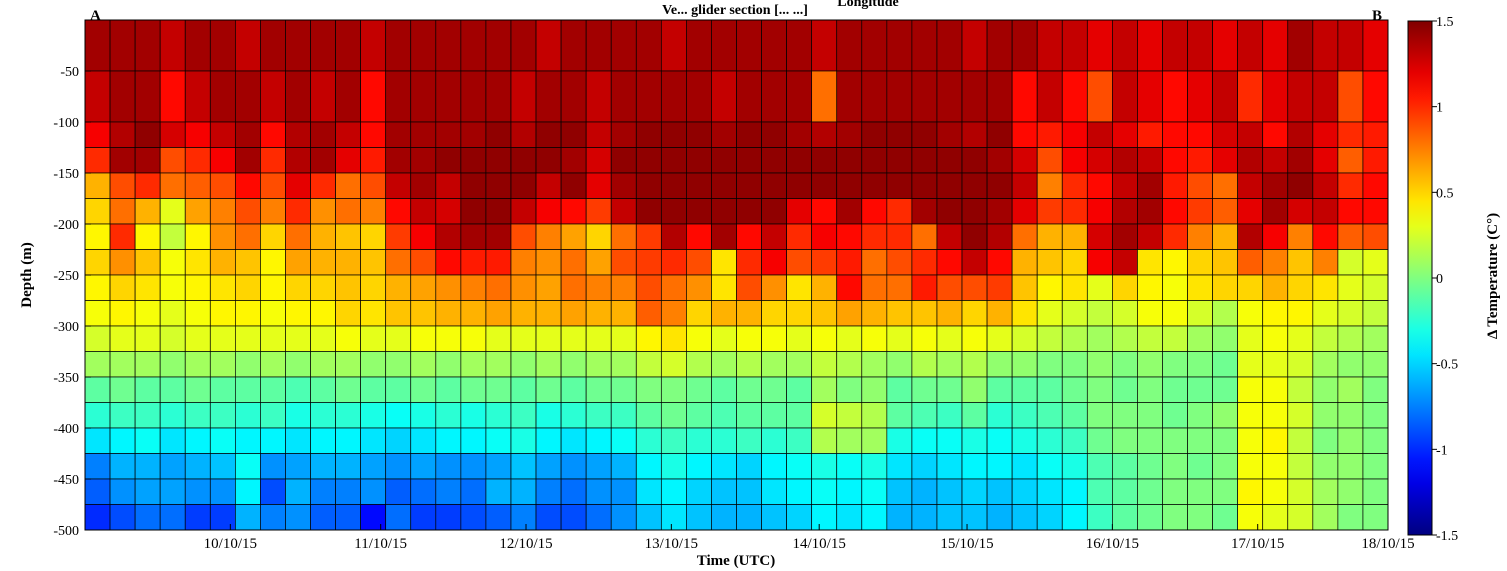  I want to click on y-tick-label: -300, so click(66, 327).